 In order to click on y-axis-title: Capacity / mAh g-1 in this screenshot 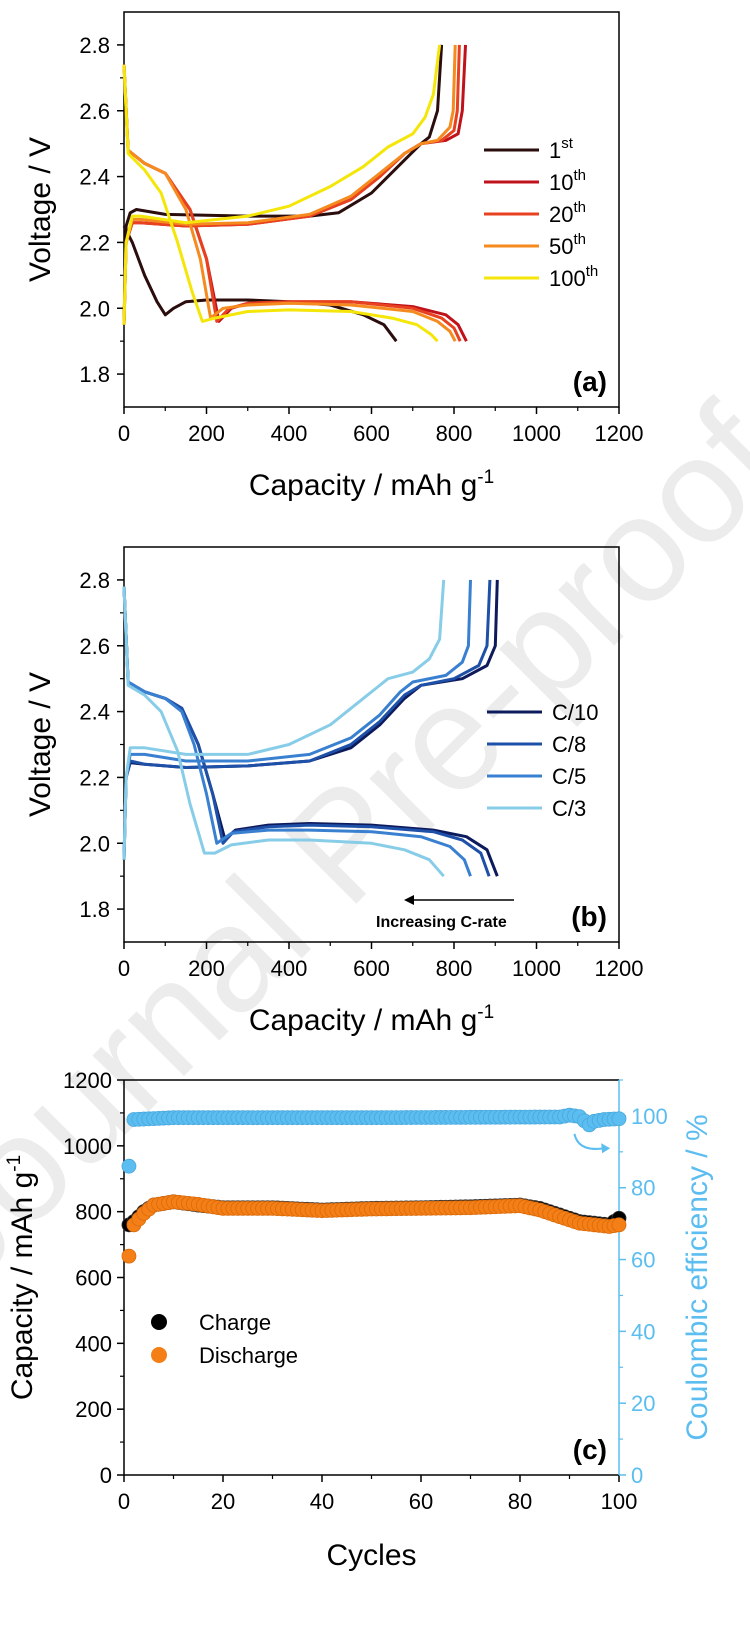, I will do `click(21, 1277)`.